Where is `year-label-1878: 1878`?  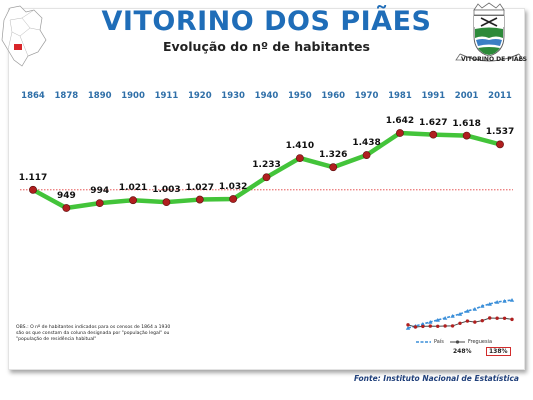 year-label-1878: 1878 is located at coordinates (66, 96).